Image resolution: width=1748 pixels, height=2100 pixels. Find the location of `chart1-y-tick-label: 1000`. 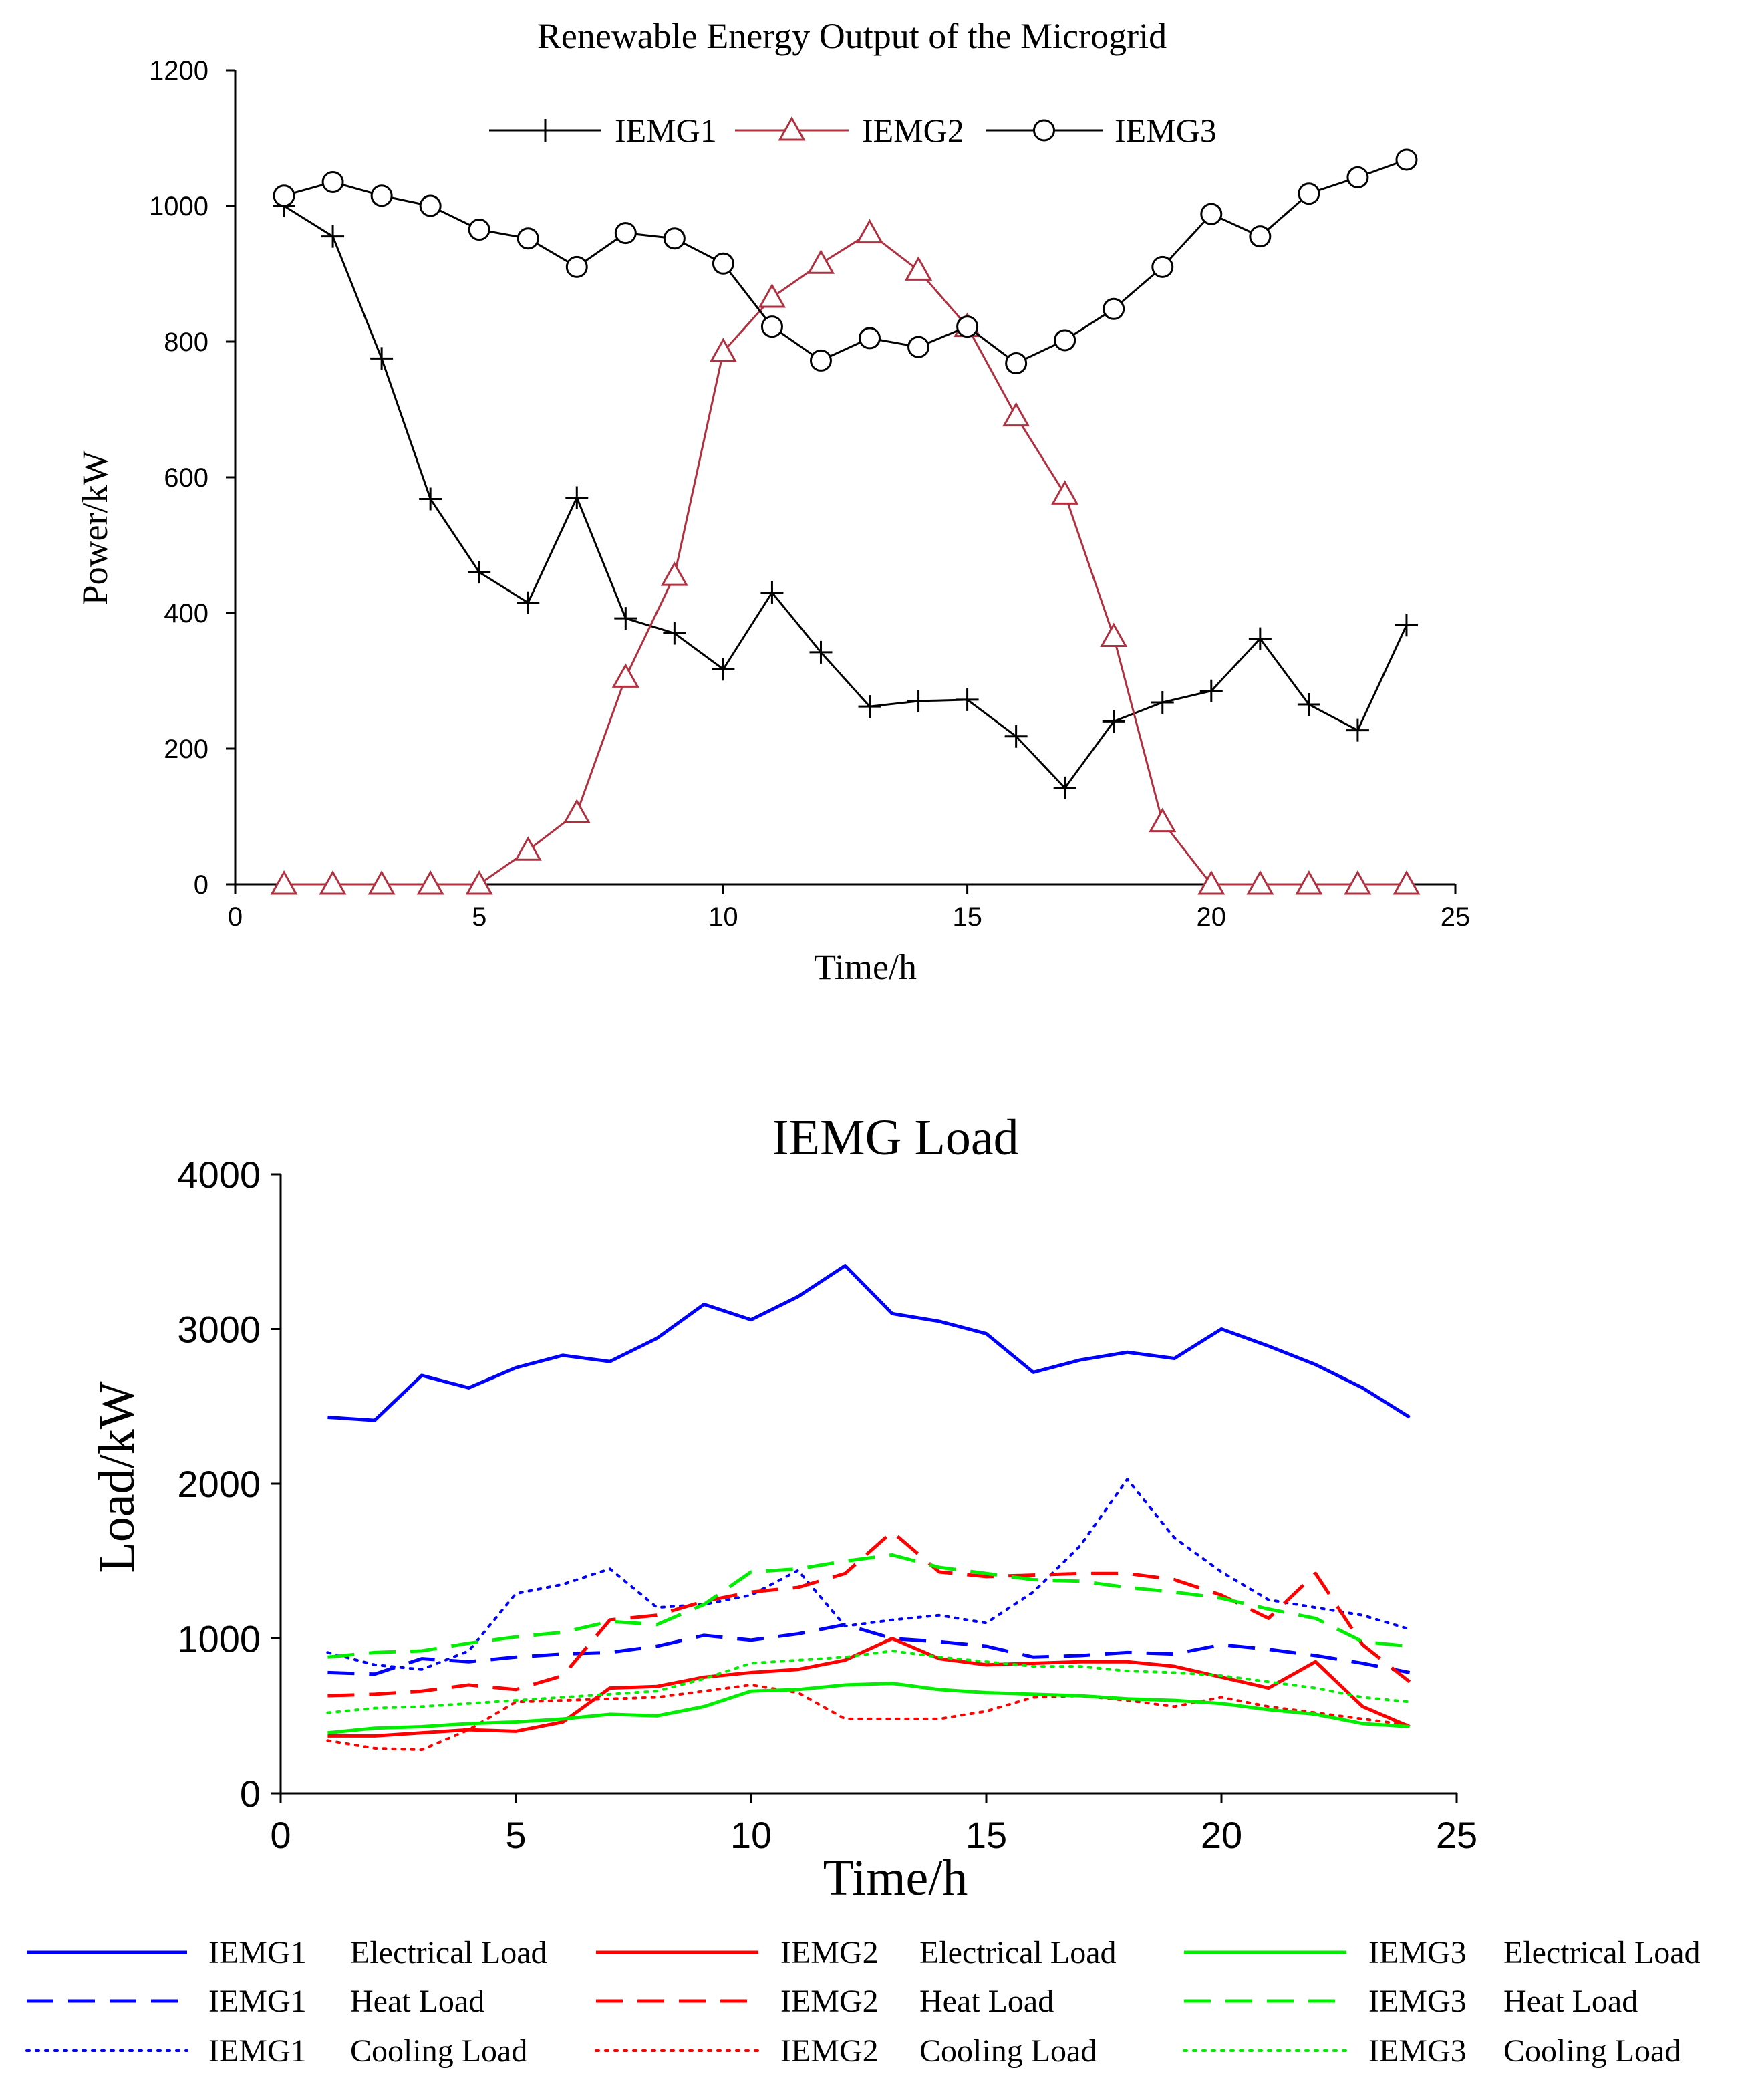

chart1-y-tick-label: 1000 is located at coordinates (179, 206).